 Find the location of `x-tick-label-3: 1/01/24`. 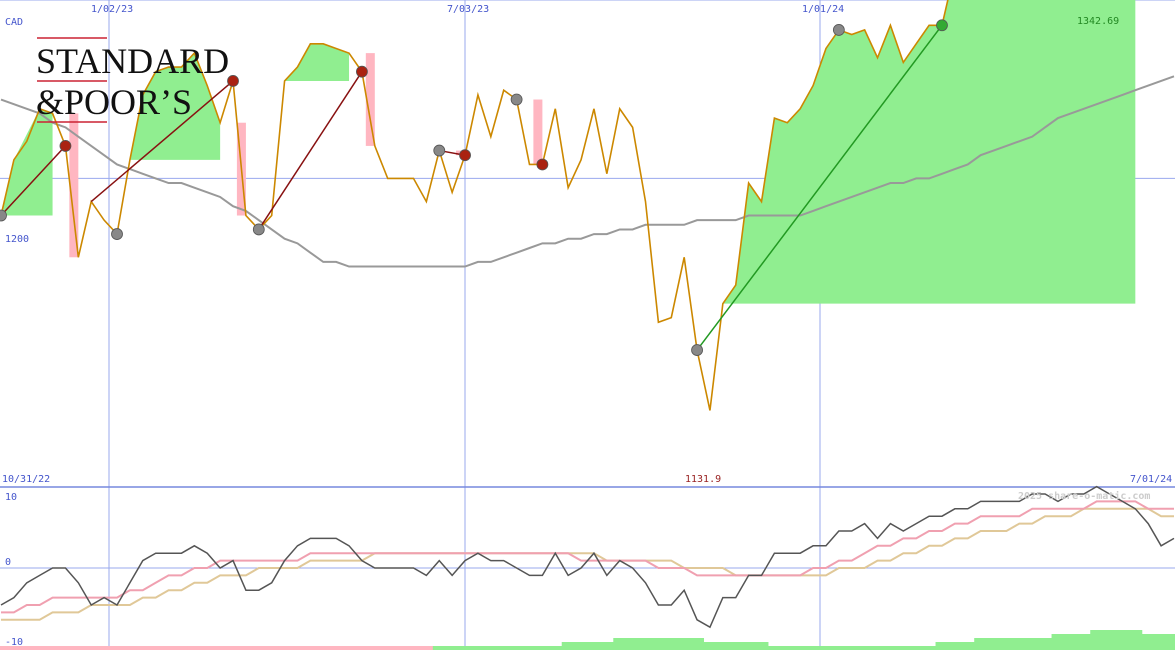

x-tick-label-3: 1/01/24 is located at coordinates (823, 9).